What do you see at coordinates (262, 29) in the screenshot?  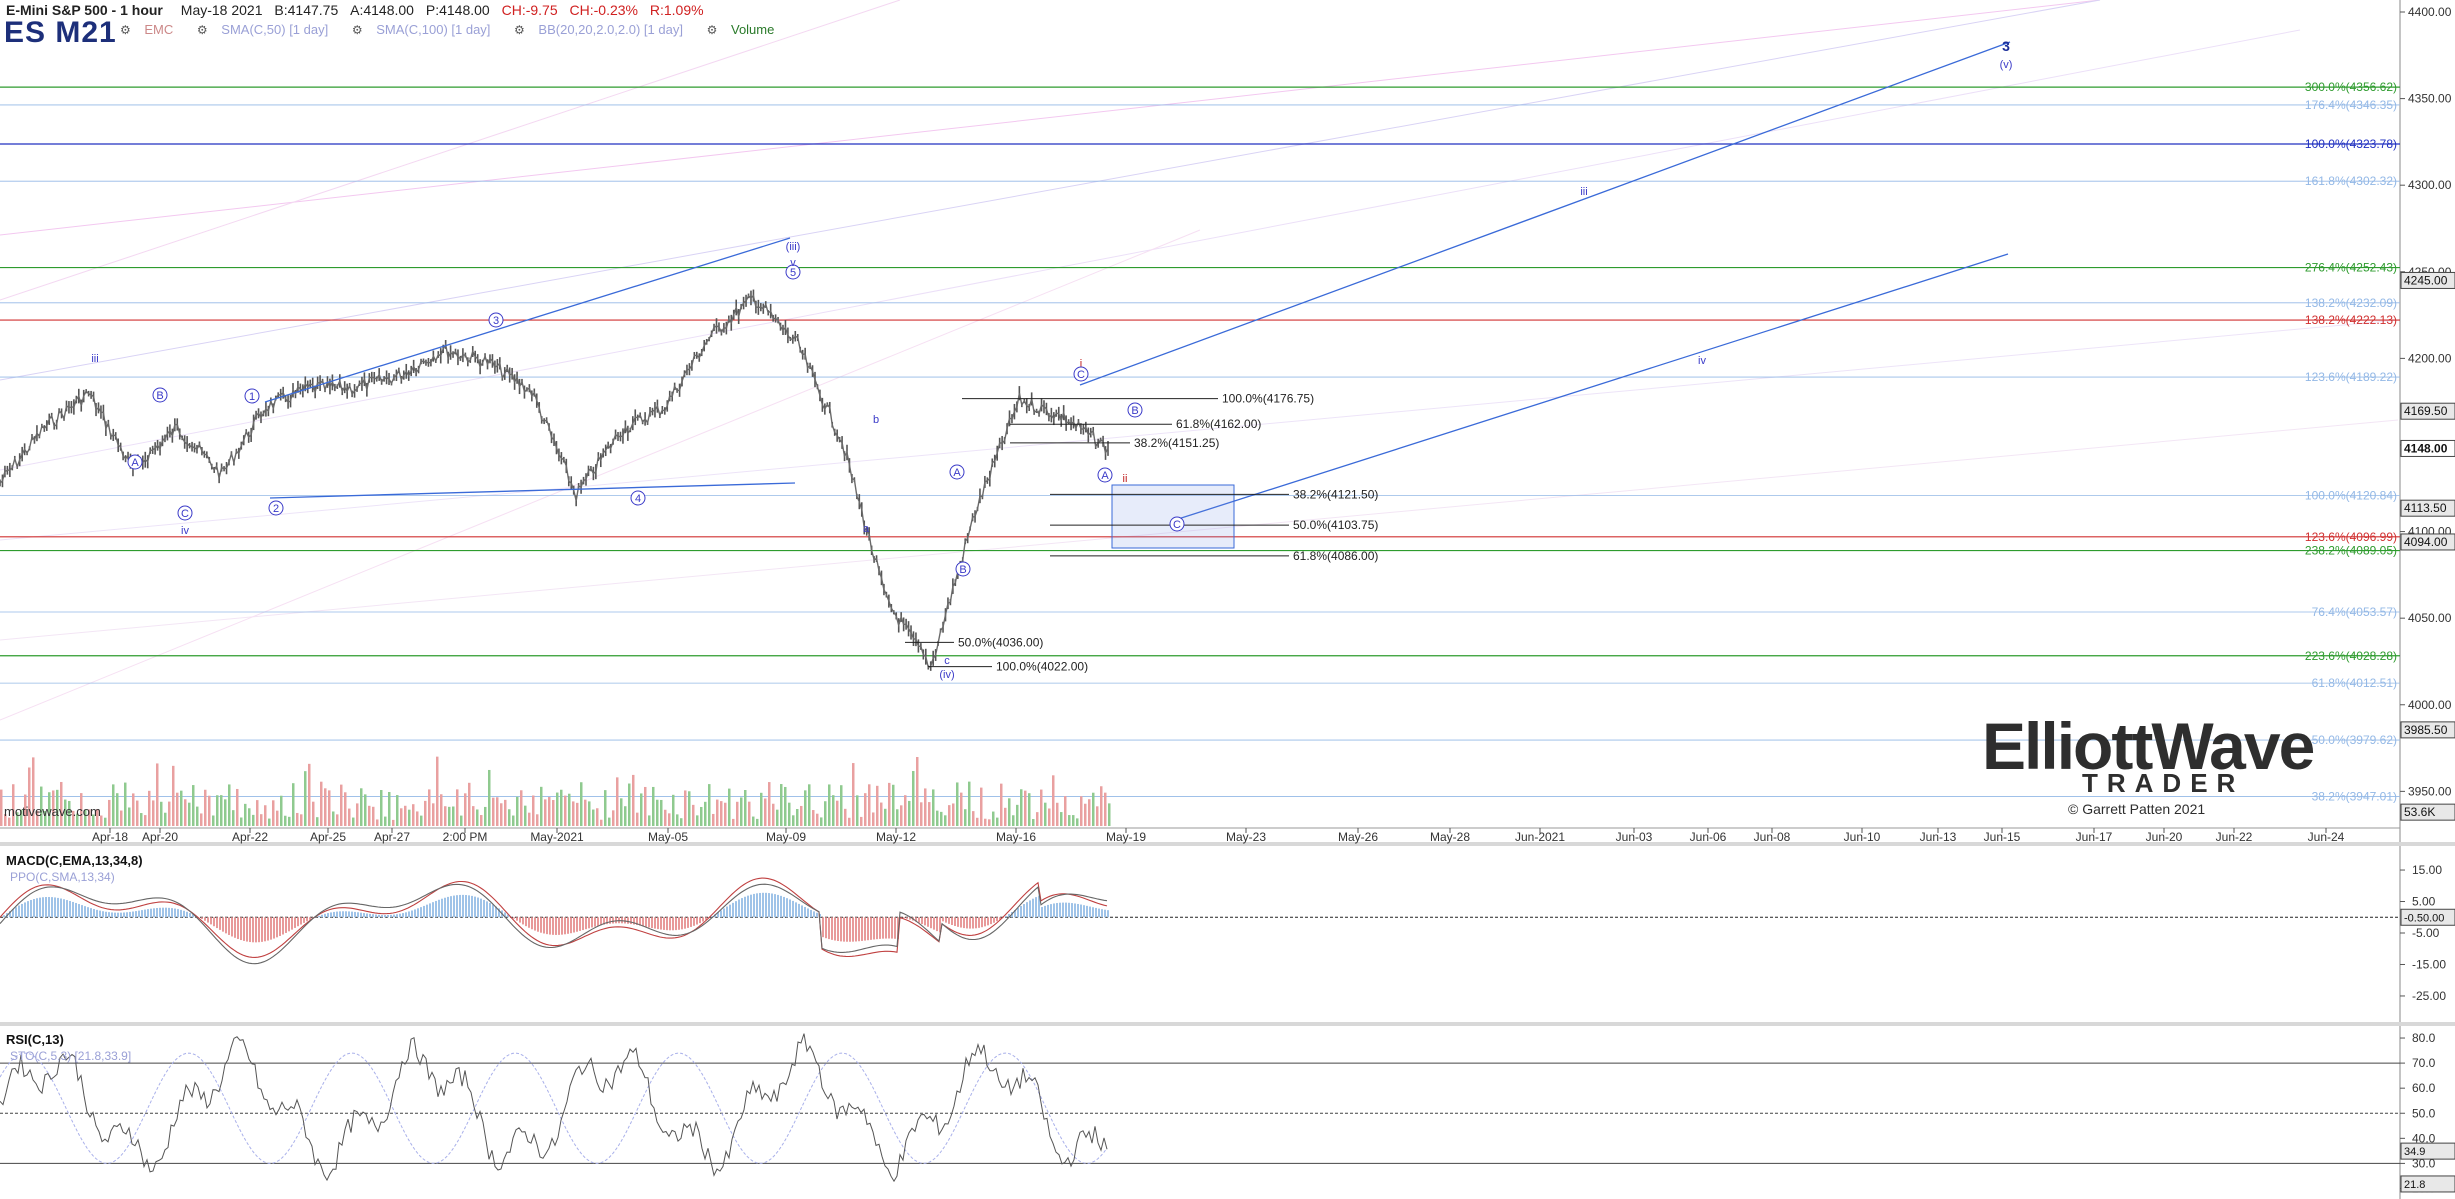 I see `study-sma50: ⚙ SMA(C,50) [1 day]` at bounding box center [262, 29].